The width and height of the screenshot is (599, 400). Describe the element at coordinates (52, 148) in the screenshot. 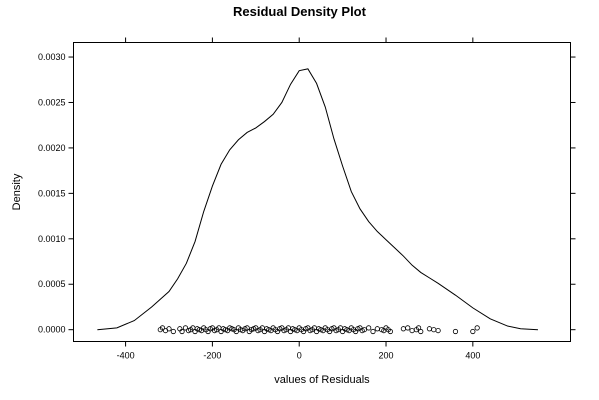

I see `y-tick-label: 0.0020` at that location.